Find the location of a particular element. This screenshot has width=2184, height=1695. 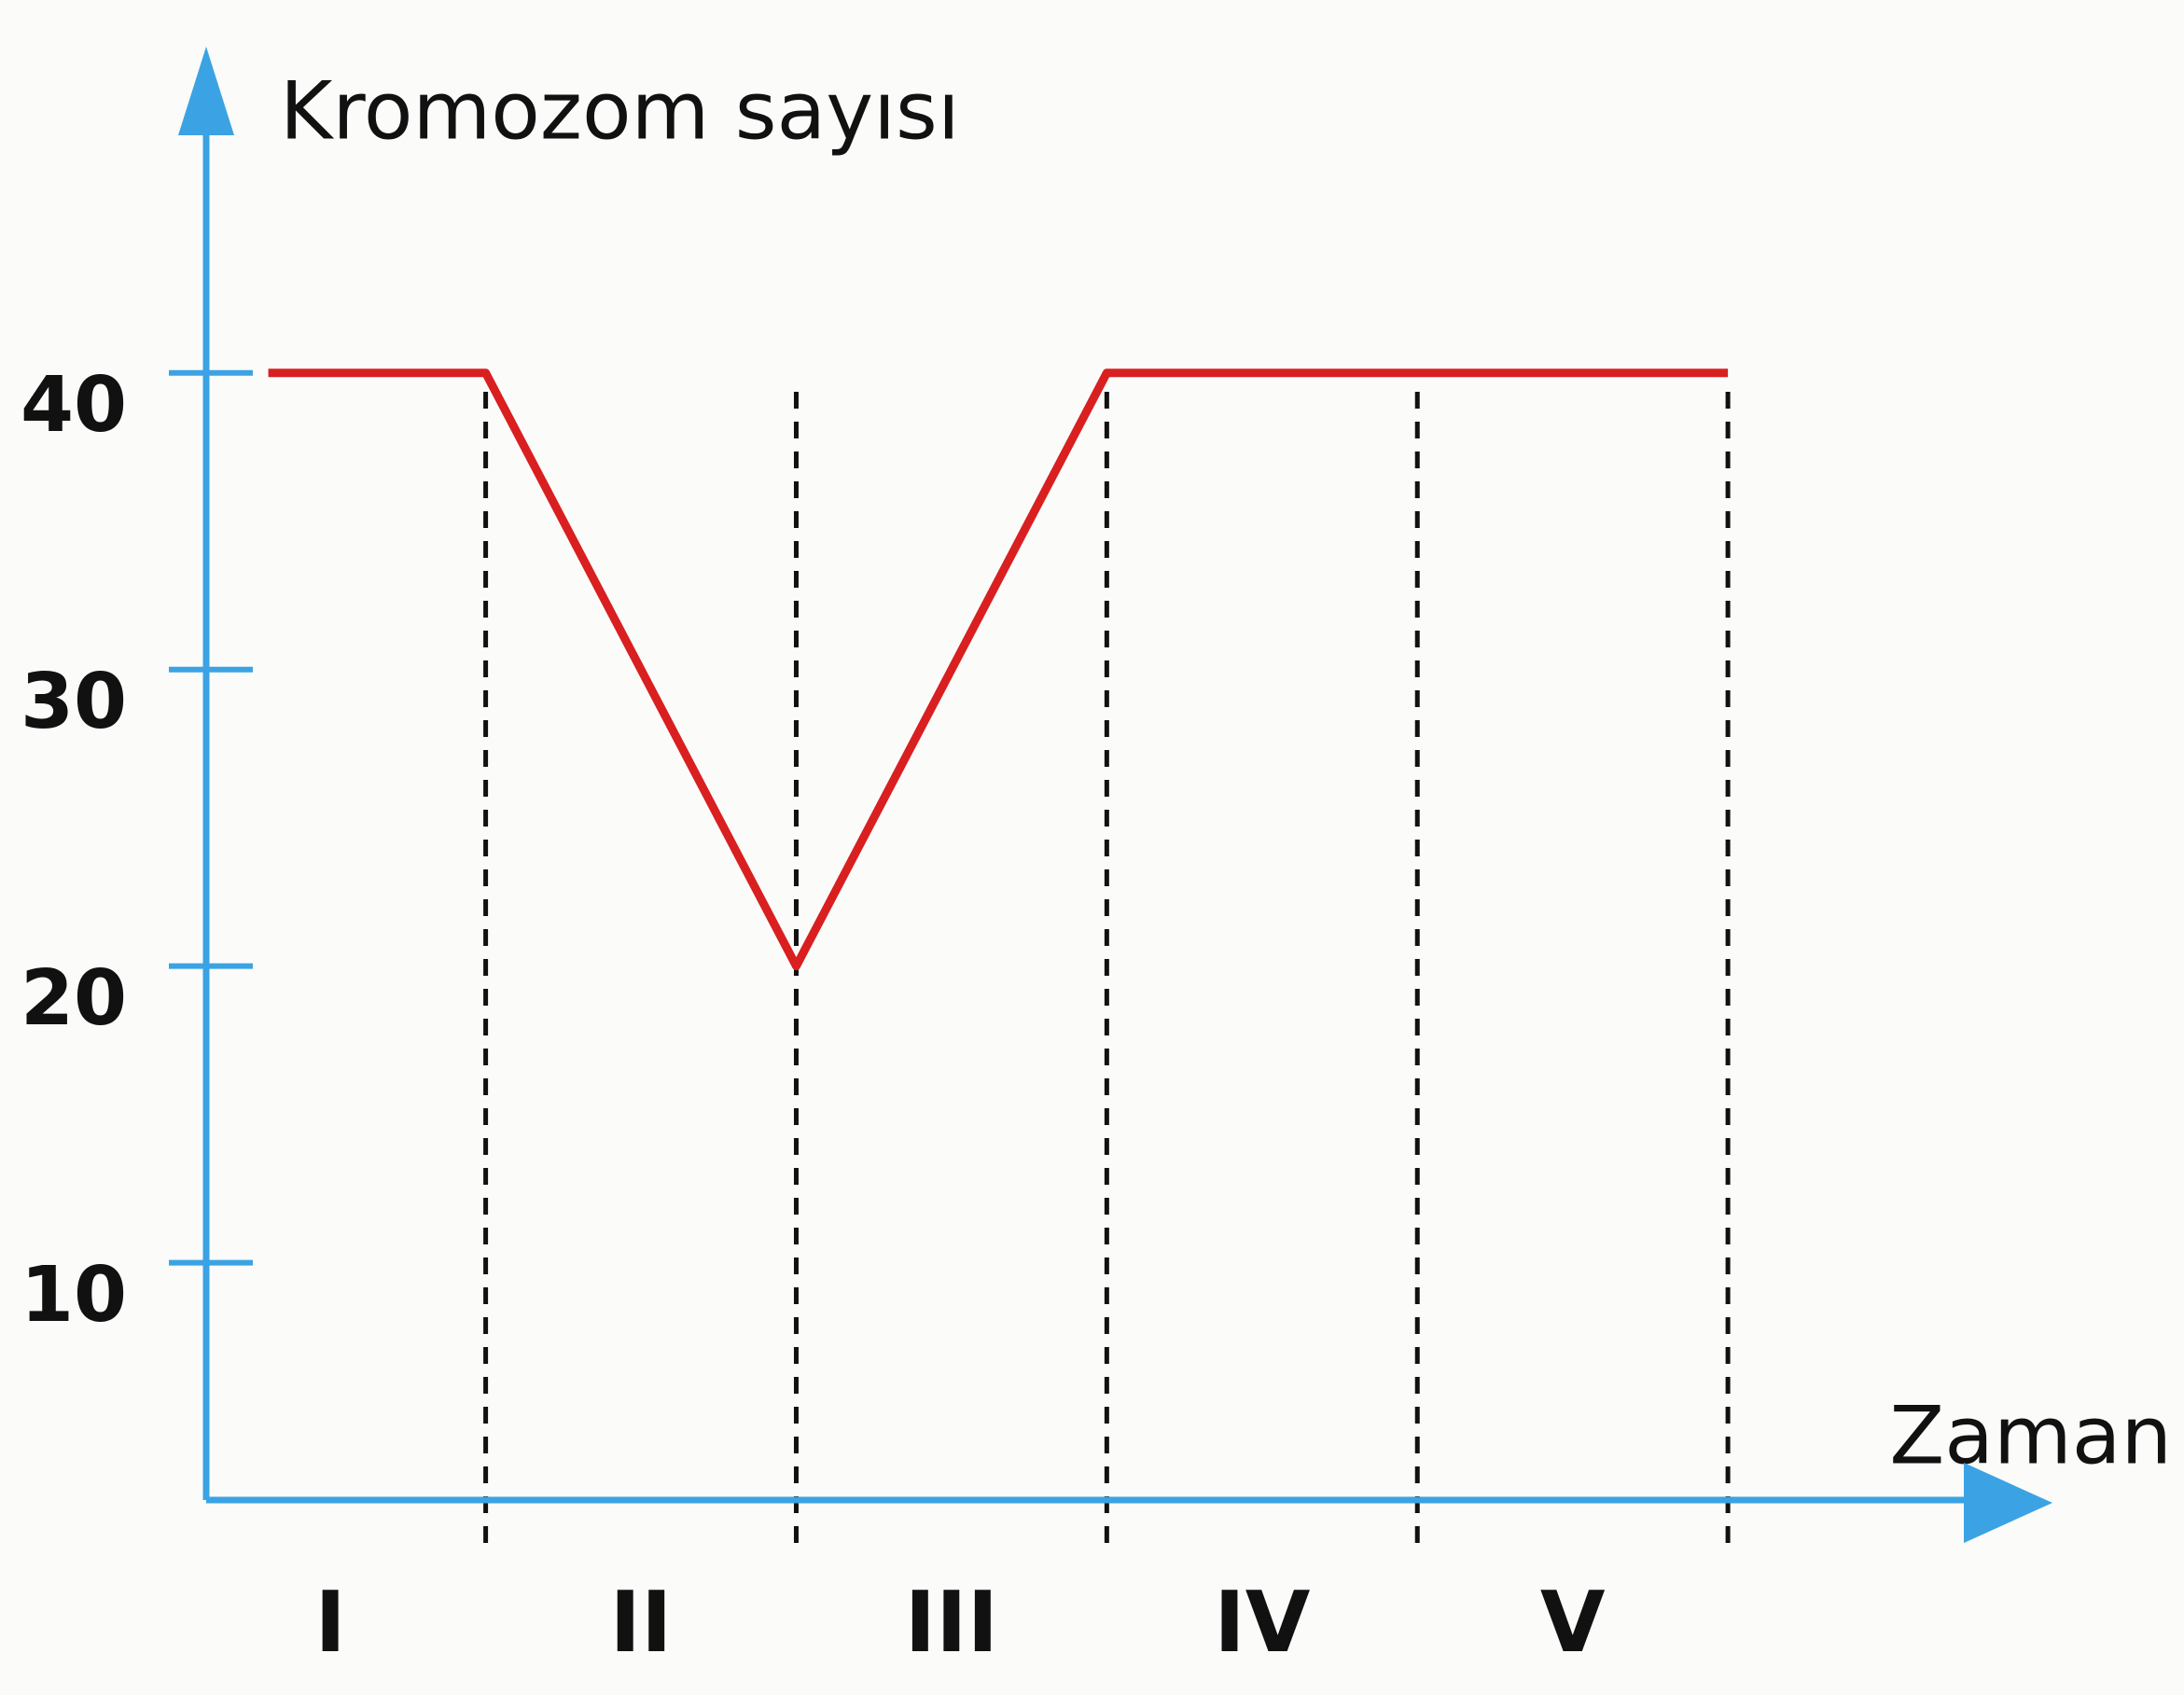

x-axis-label: Zaman is located at coordinates (2030, 1435).